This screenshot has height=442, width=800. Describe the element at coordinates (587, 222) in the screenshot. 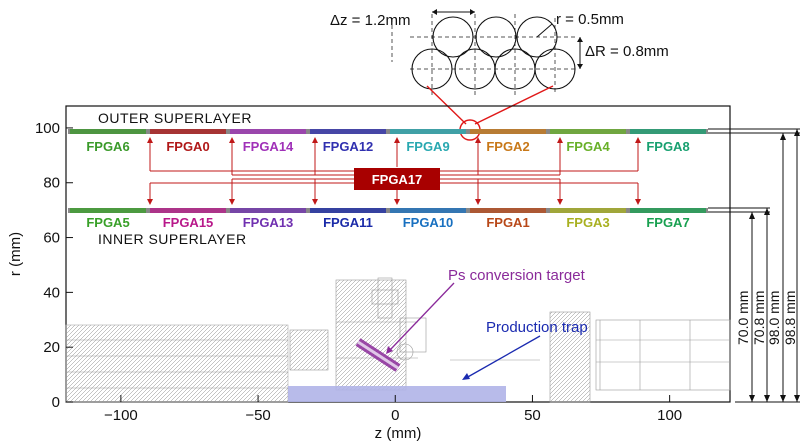

I see `inner-fpga-label: FPGA3` at that location.